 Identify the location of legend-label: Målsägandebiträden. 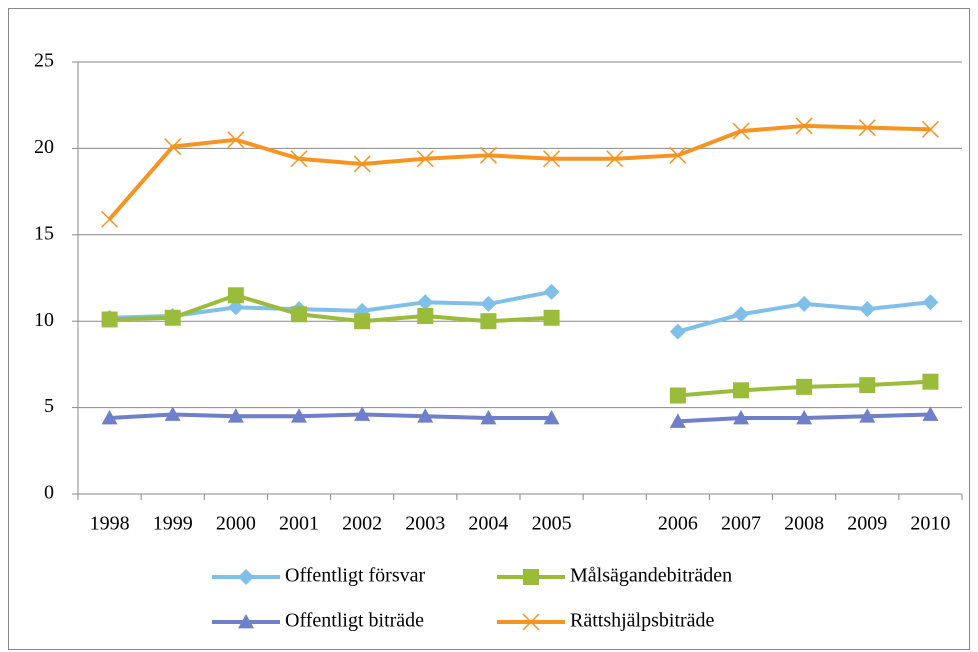
(651, 576).